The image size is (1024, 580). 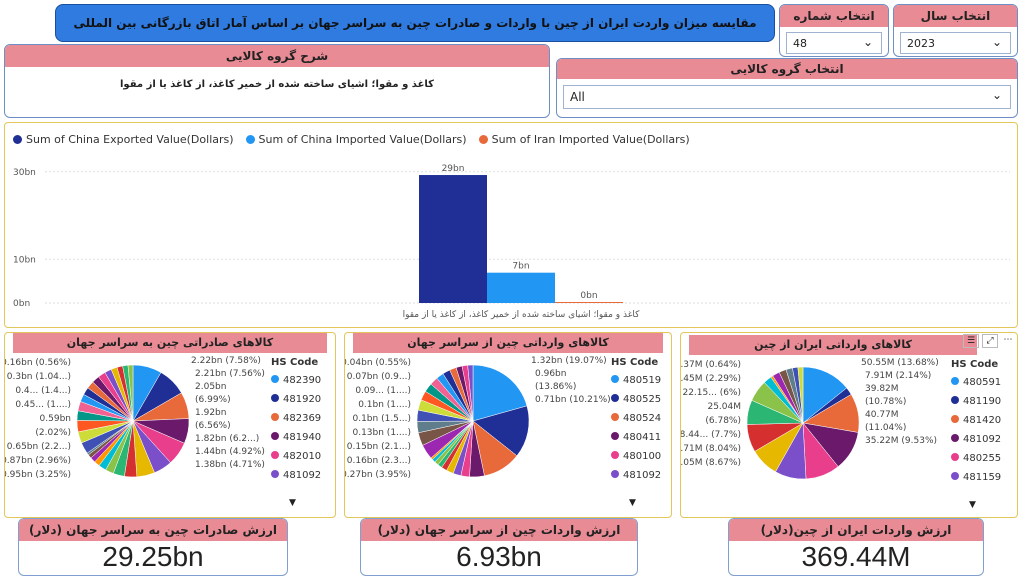 What do you see at coordinates (642, 456) in the screenshot?
I see `legend-label: 480100` at bounding box center [642, 456].